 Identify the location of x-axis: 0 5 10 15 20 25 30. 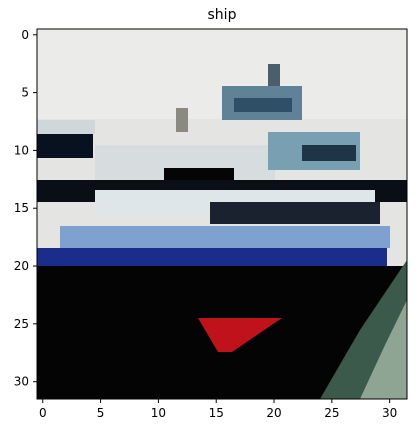
(218, 409).